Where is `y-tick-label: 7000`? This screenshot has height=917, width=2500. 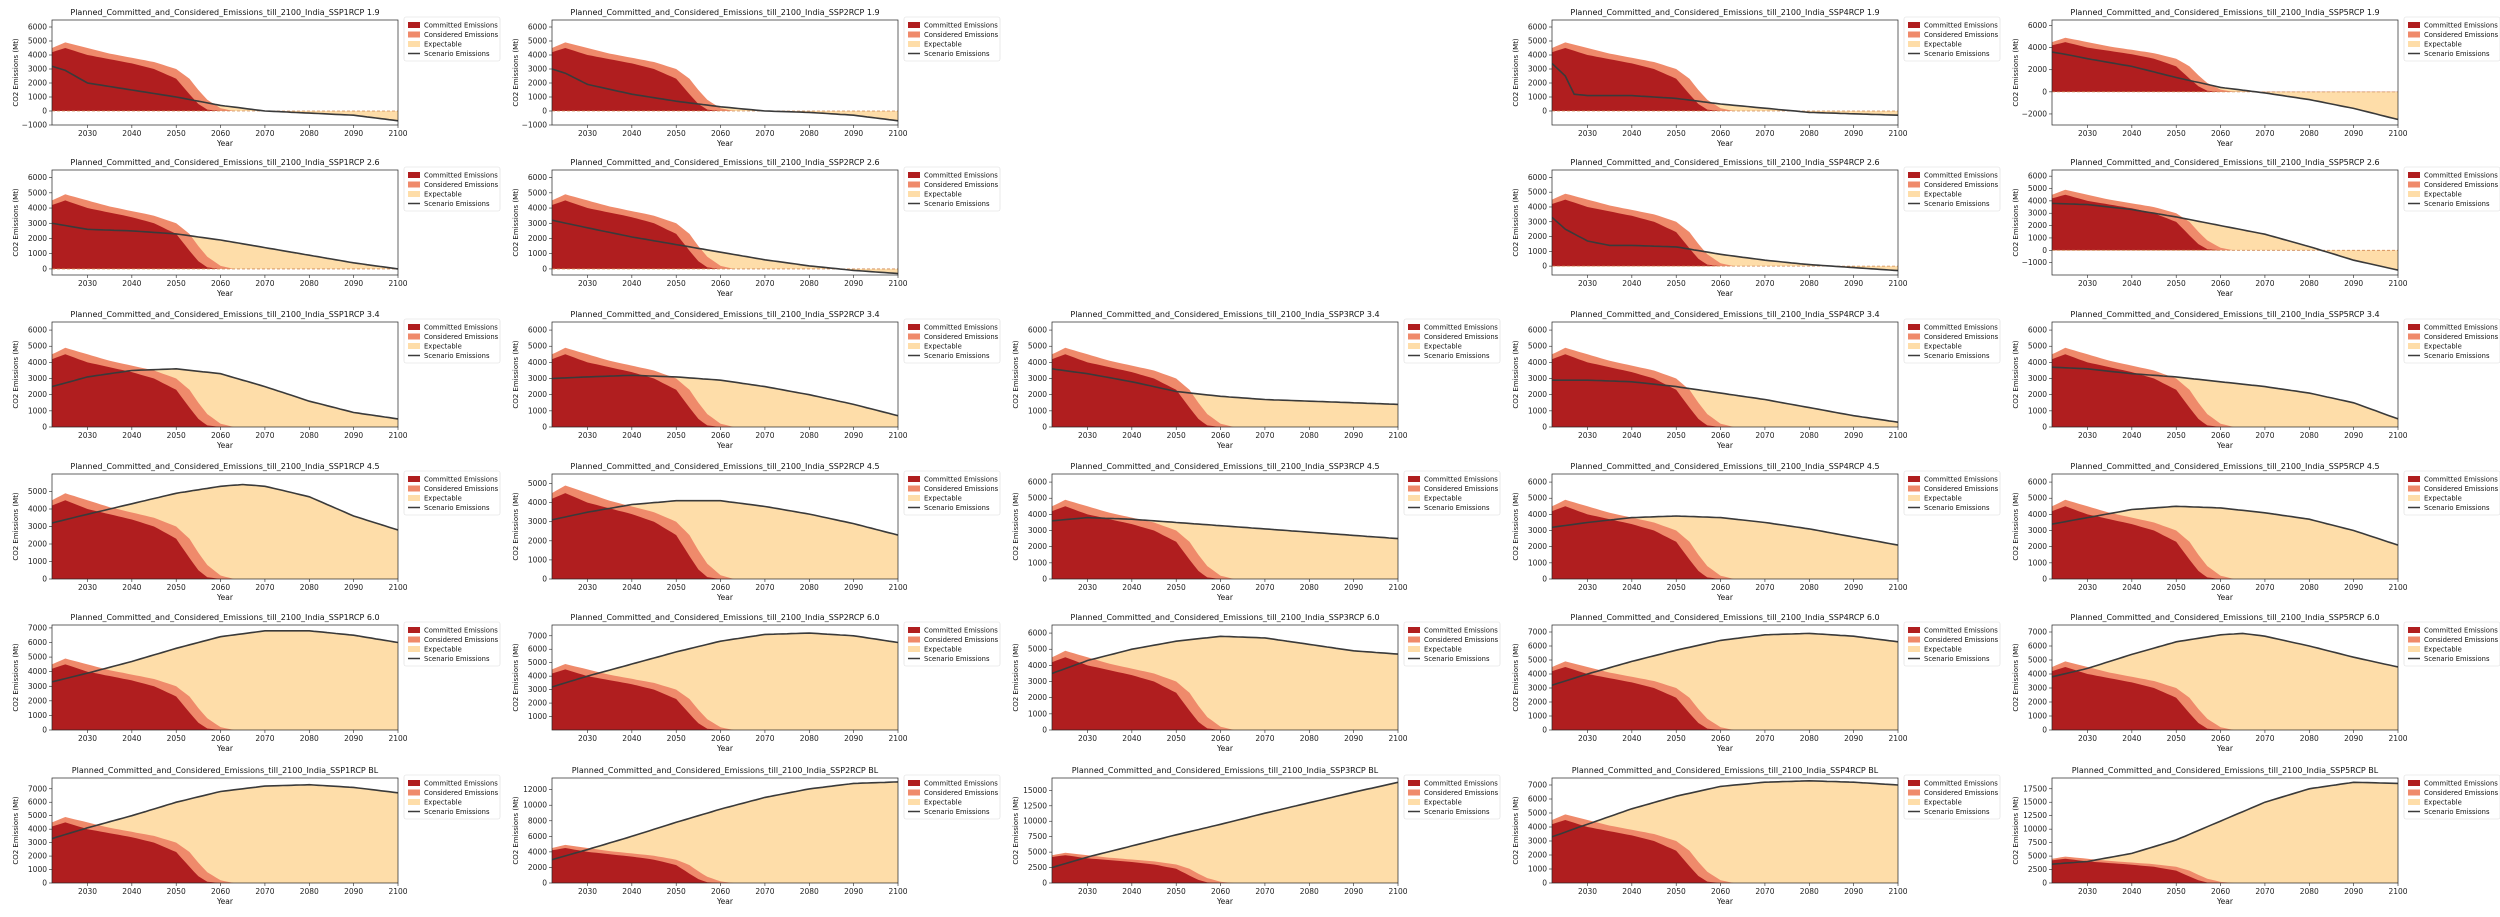
y-tick-label: 7000 is located at coordinates (1537, 785).